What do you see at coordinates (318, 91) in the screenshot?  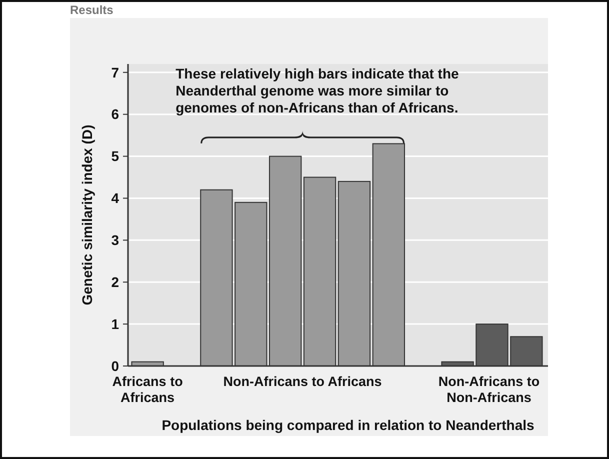 I see `annotation: These relatively high bars indicate that the Neanderthal genome was more similar to genomes of non-Africans than of Africans.` at bounding box center [318, 91].